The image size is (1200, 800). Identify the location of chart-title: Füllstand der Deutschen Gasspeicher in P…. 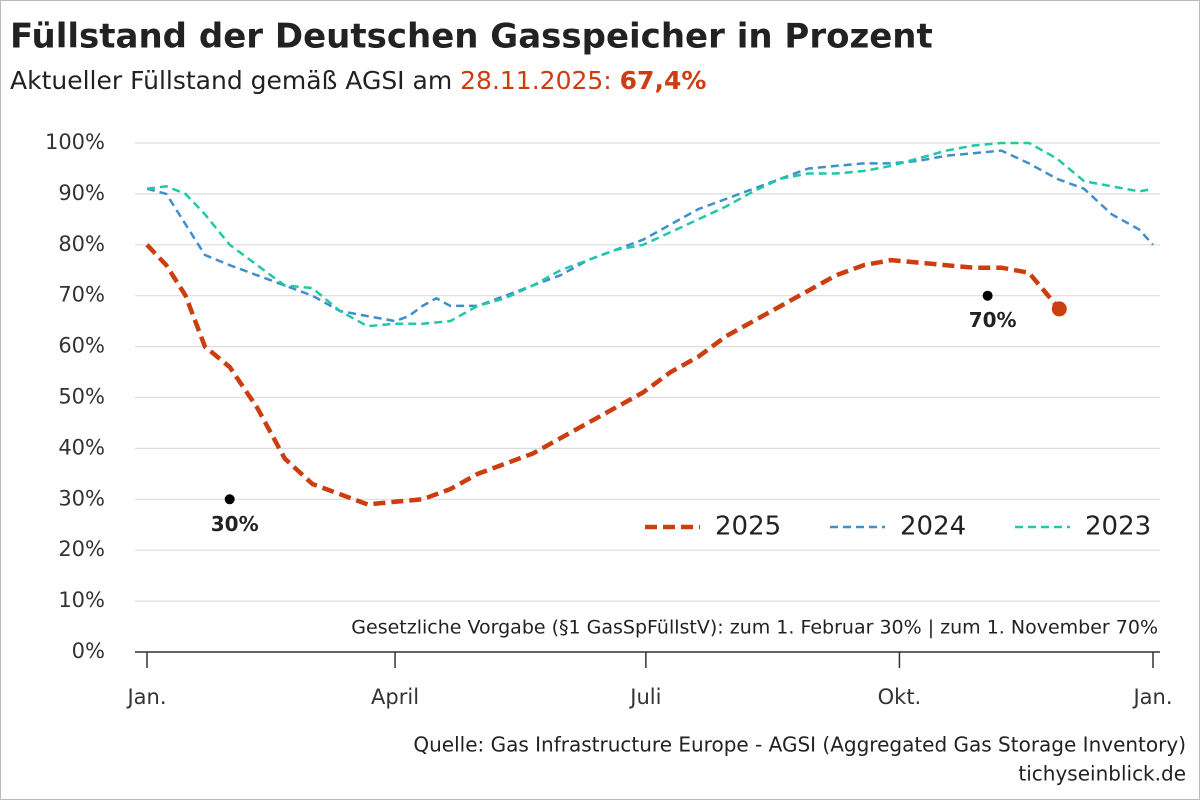
(471, 37).